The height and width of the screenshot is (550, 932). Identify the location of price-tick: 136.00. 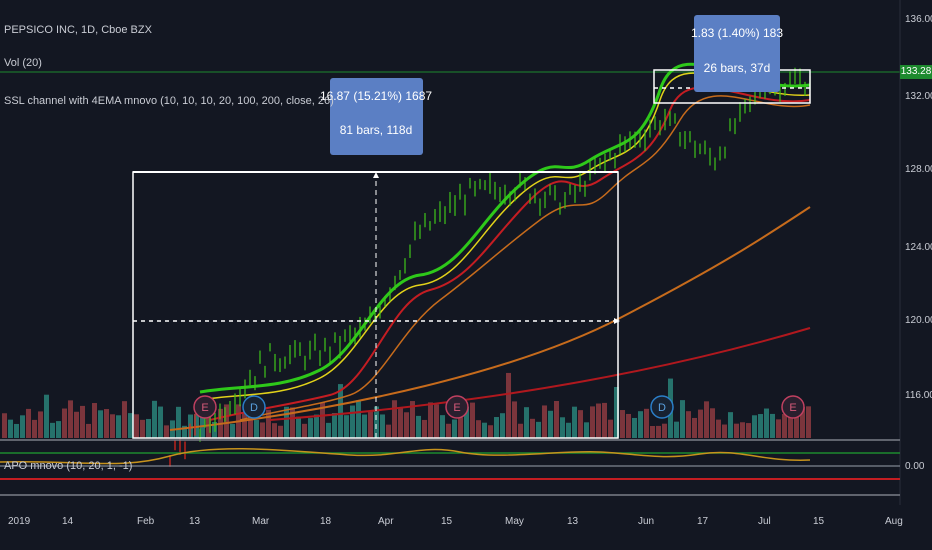
(918, 19).